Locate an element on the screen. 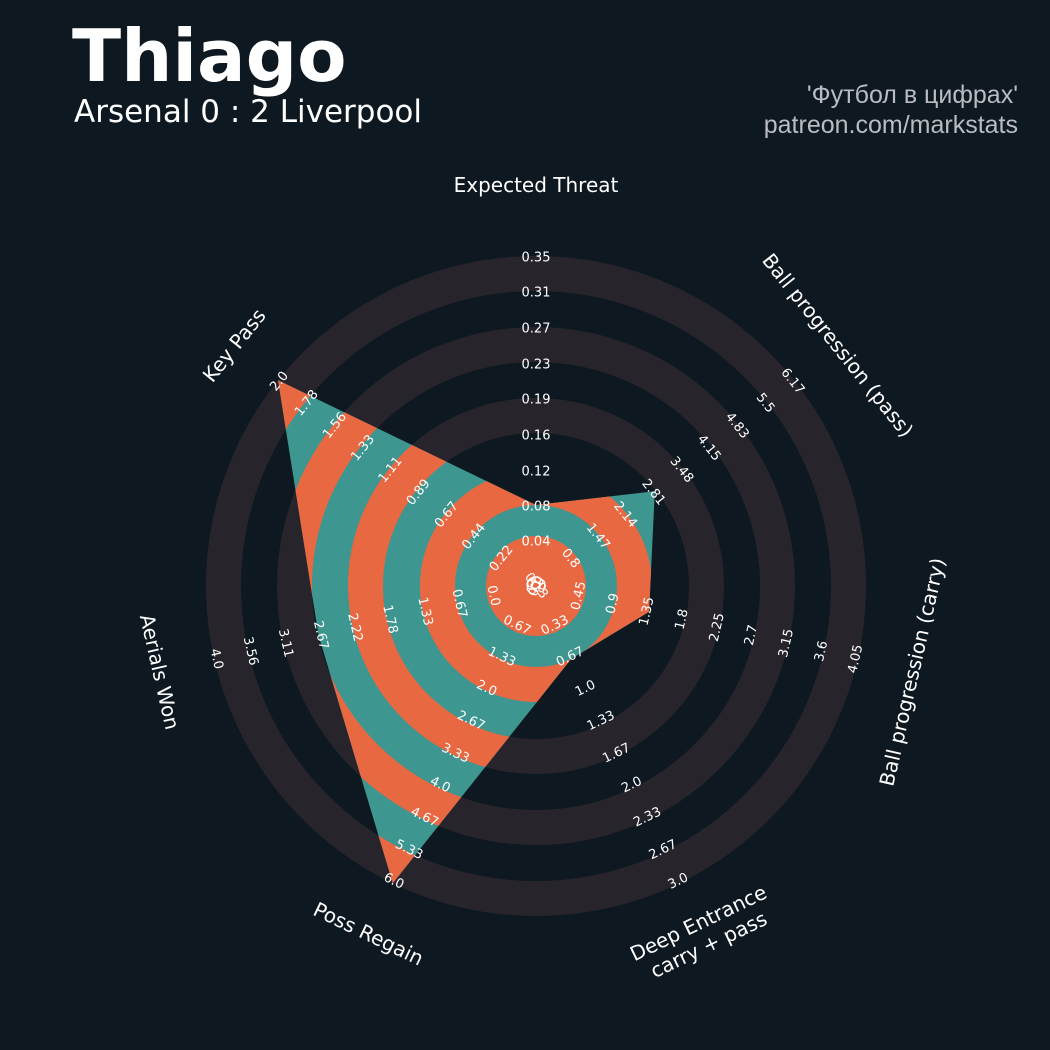  tick-label: 4.05 is located at coordinates (855, 659).